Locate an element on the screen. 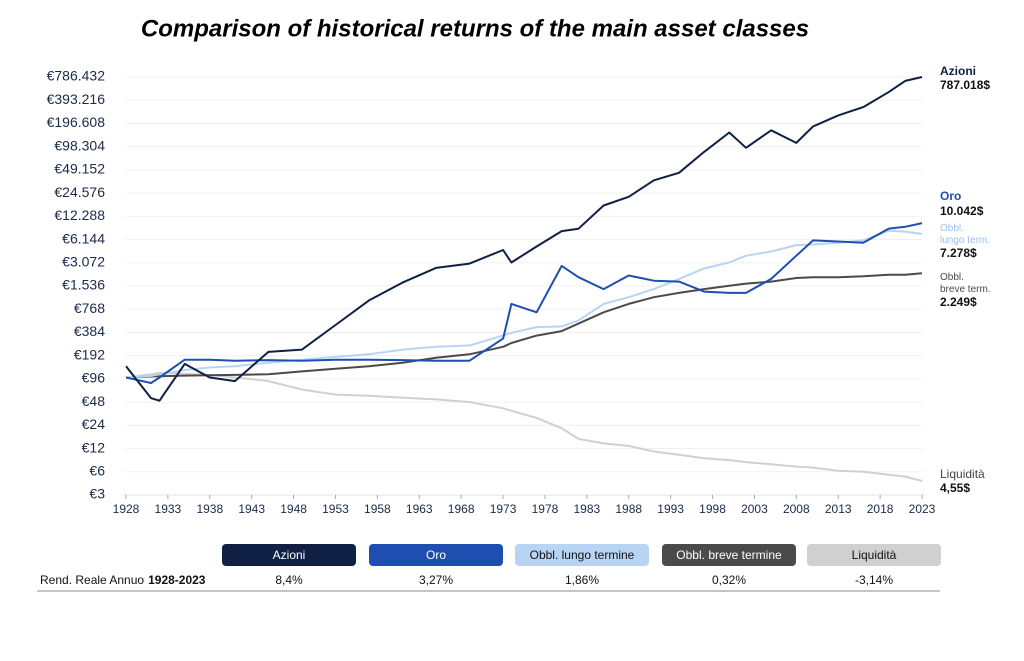 The width and height of the screenshot is (1024, 661). x-tick-label: 2008 is located at coordinates (796, 509).